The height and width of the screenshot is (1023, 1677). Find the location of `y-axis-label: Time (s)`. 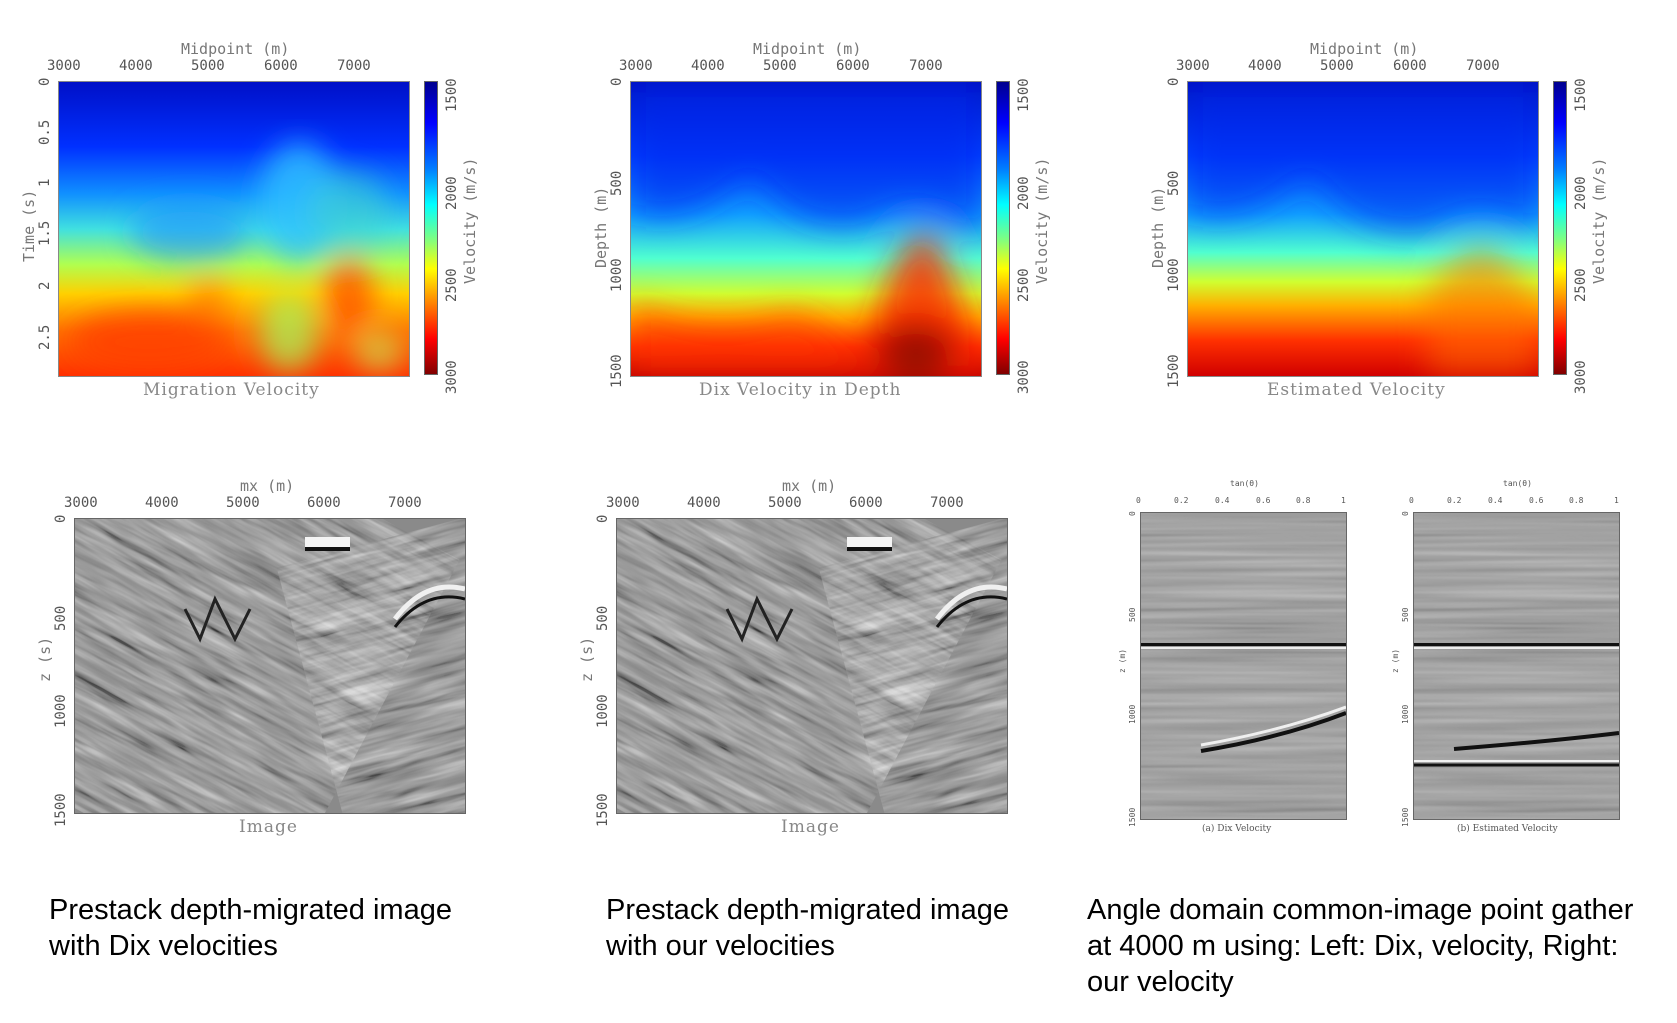

y-axis-label: Time (s) is located at coordinates (29, 225).